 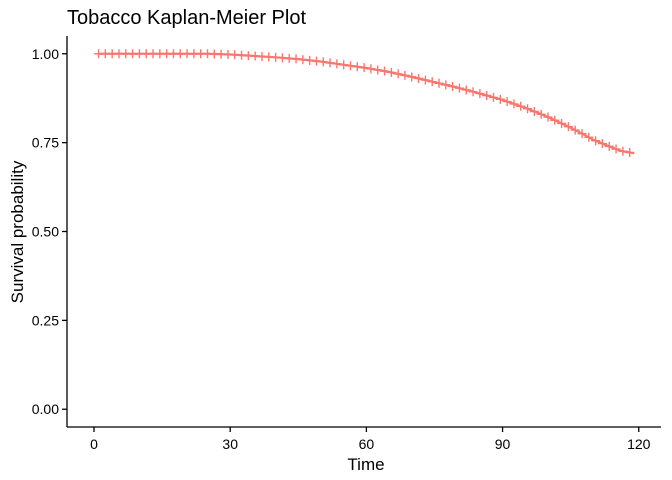 I want to click on y-tick-label: 0.25, so click(x=45, y=320).